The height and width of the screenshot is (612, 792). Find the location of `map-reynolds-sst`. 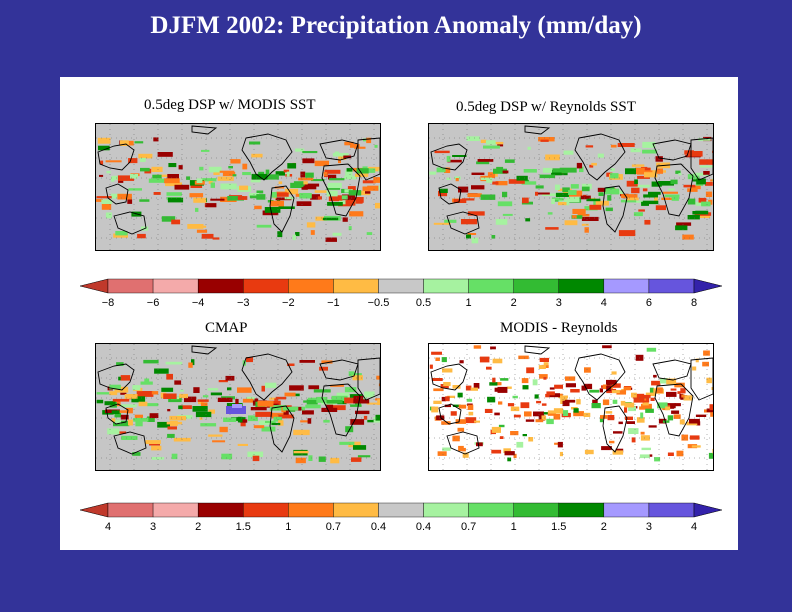

map-reynolds-sst is located at coordinates (571, 187).